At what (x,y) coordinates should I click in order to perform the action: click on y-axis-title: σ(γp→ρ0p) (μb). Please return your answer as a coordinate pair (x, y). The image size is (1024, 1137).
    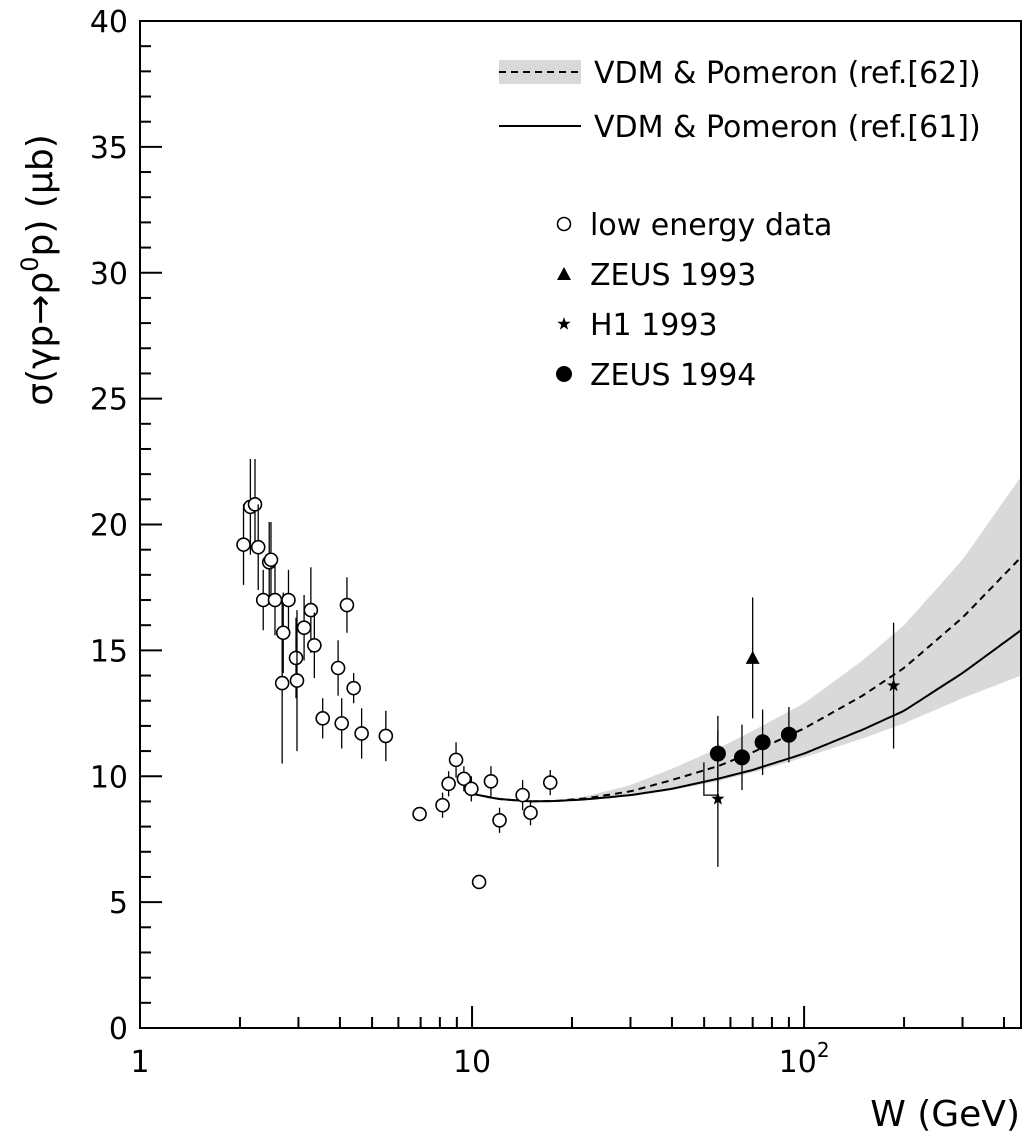
    Looking at the image, I should click on (38, 270).